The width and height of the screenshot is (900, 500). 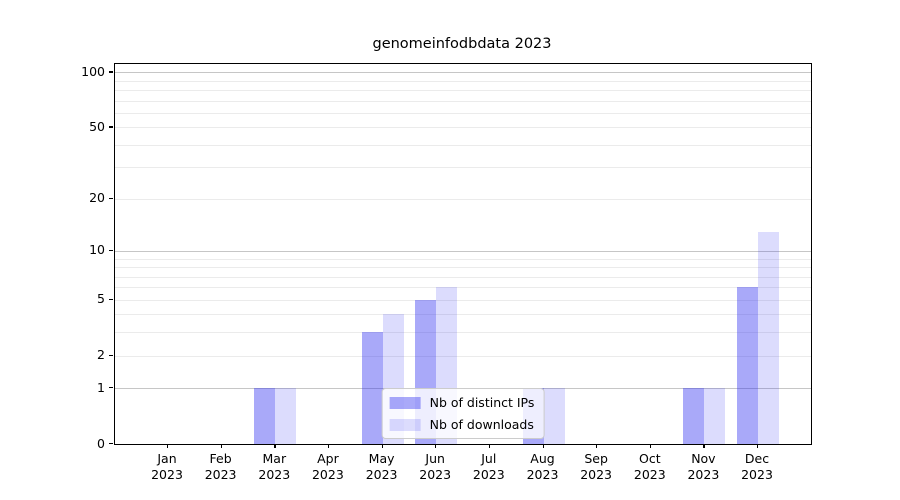 I want to click on bar-mar-downloads, so click(x=286, y=416).